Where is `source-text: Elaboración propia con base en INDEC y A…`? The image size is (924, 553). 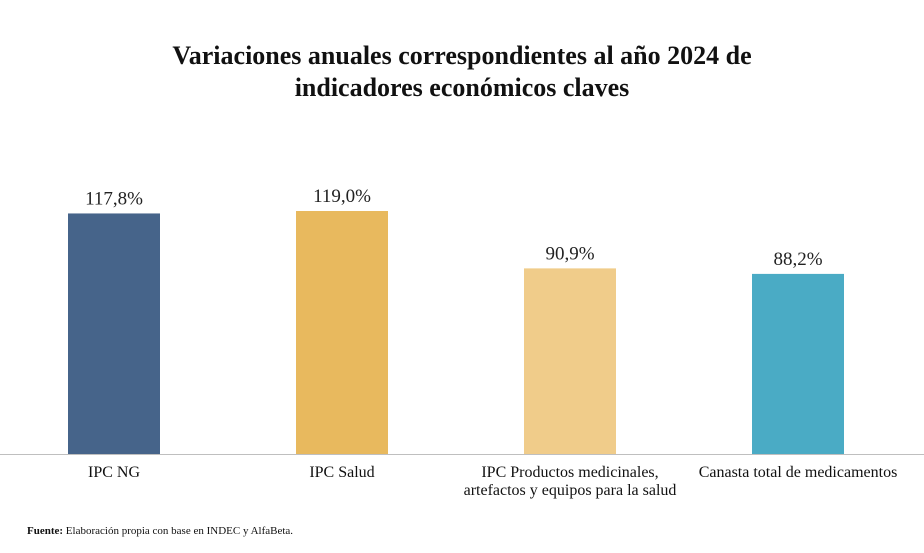 source-text: Elaboración propia con base en INDEC y A… is located at coordinates (179, 531).